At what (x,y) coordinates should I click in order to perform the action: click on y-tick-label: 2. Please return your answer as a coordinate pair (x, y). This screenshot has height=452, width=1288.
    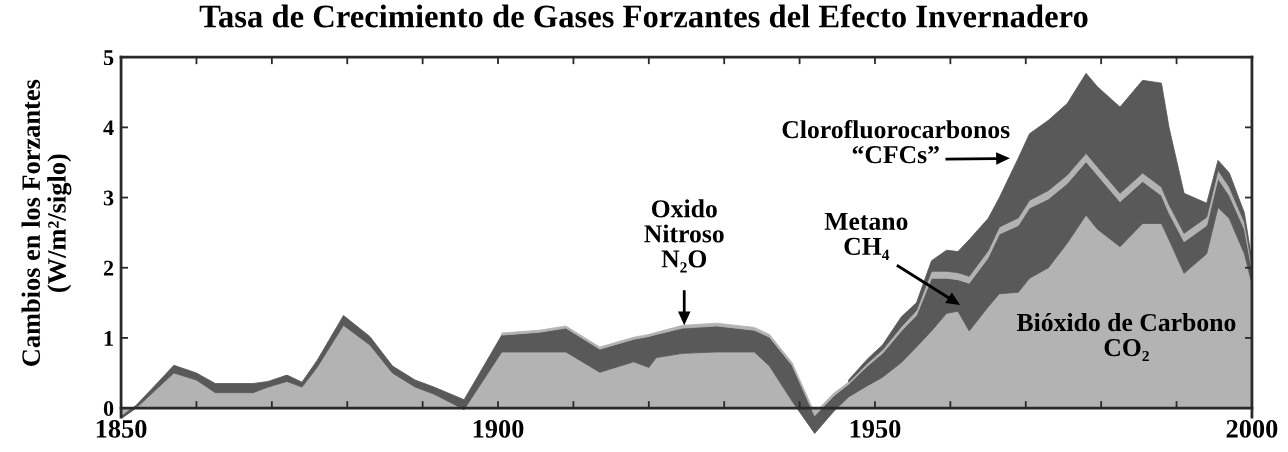
    Looking at the image, I should click on (108, 268).